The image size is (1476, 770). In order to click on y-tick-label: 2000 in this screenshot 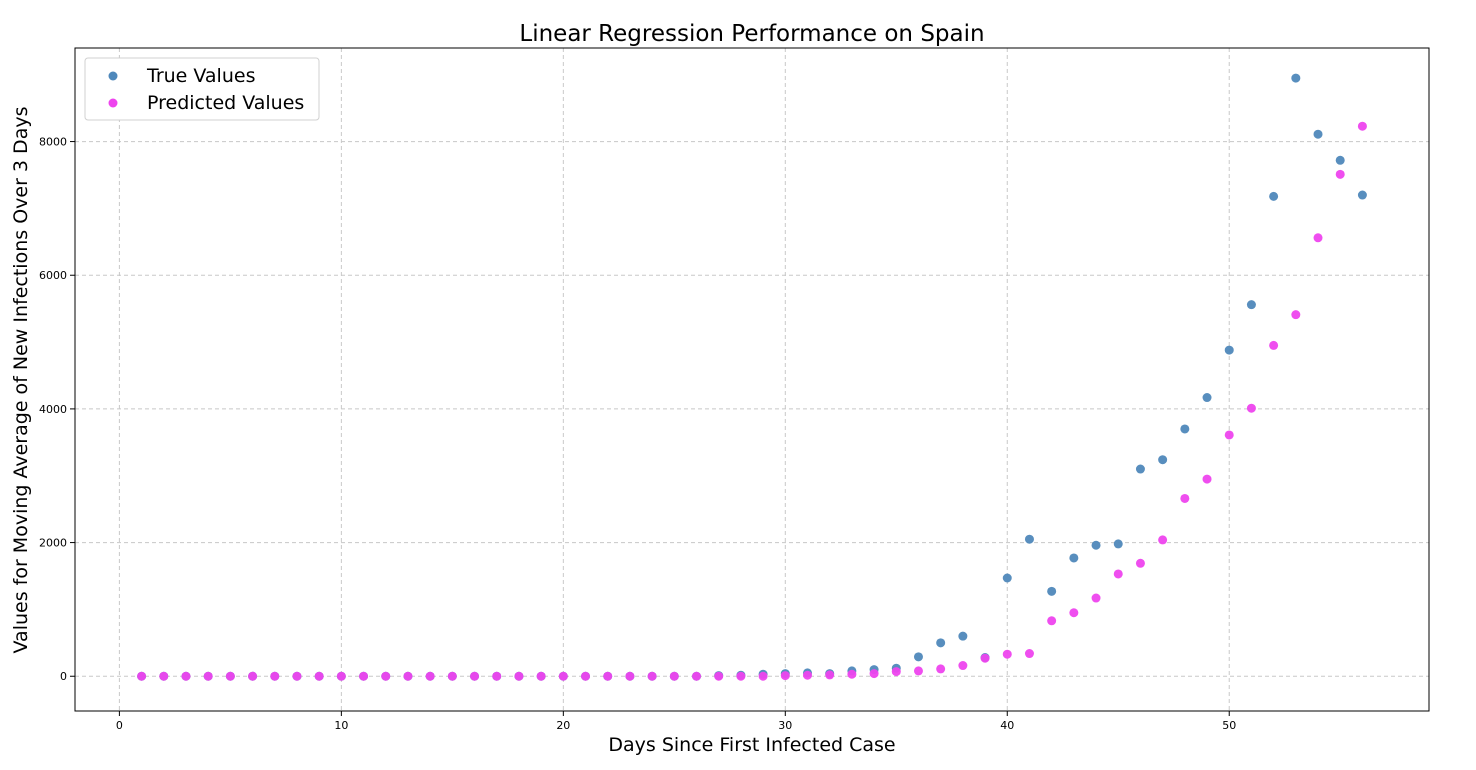, I will do `click(53, 543)`.